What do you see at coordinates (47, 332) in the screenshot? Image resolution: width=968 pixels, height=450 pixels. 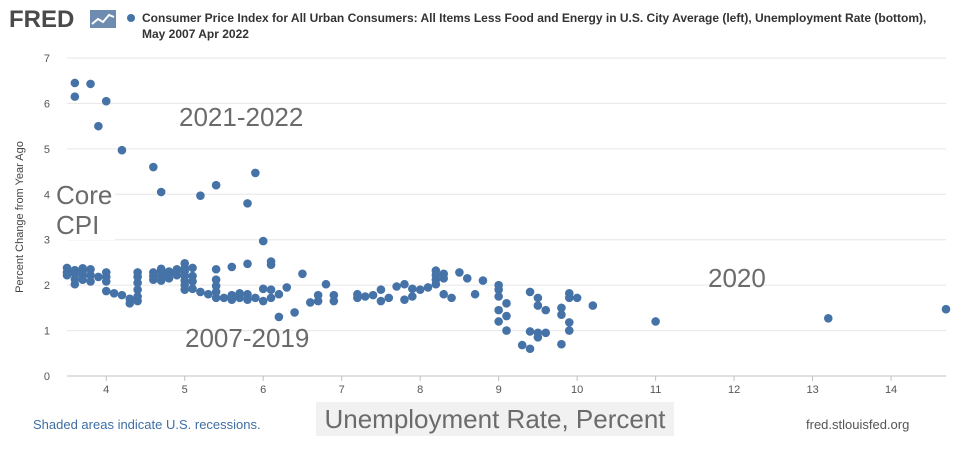 I see `y-tick-label: 1` at bounding box center [47, 332].